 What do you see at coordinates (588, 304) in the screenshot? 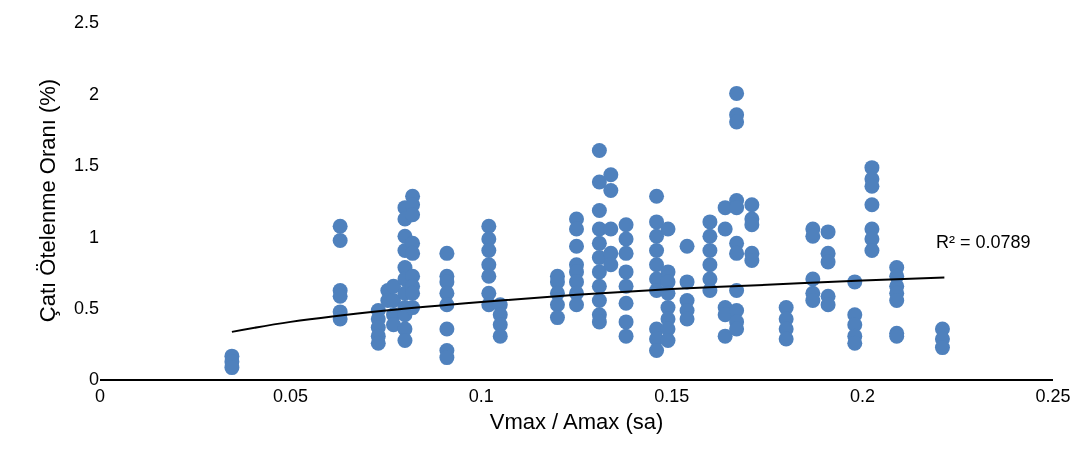
I see `line-series` at bounding box center [588, 304].